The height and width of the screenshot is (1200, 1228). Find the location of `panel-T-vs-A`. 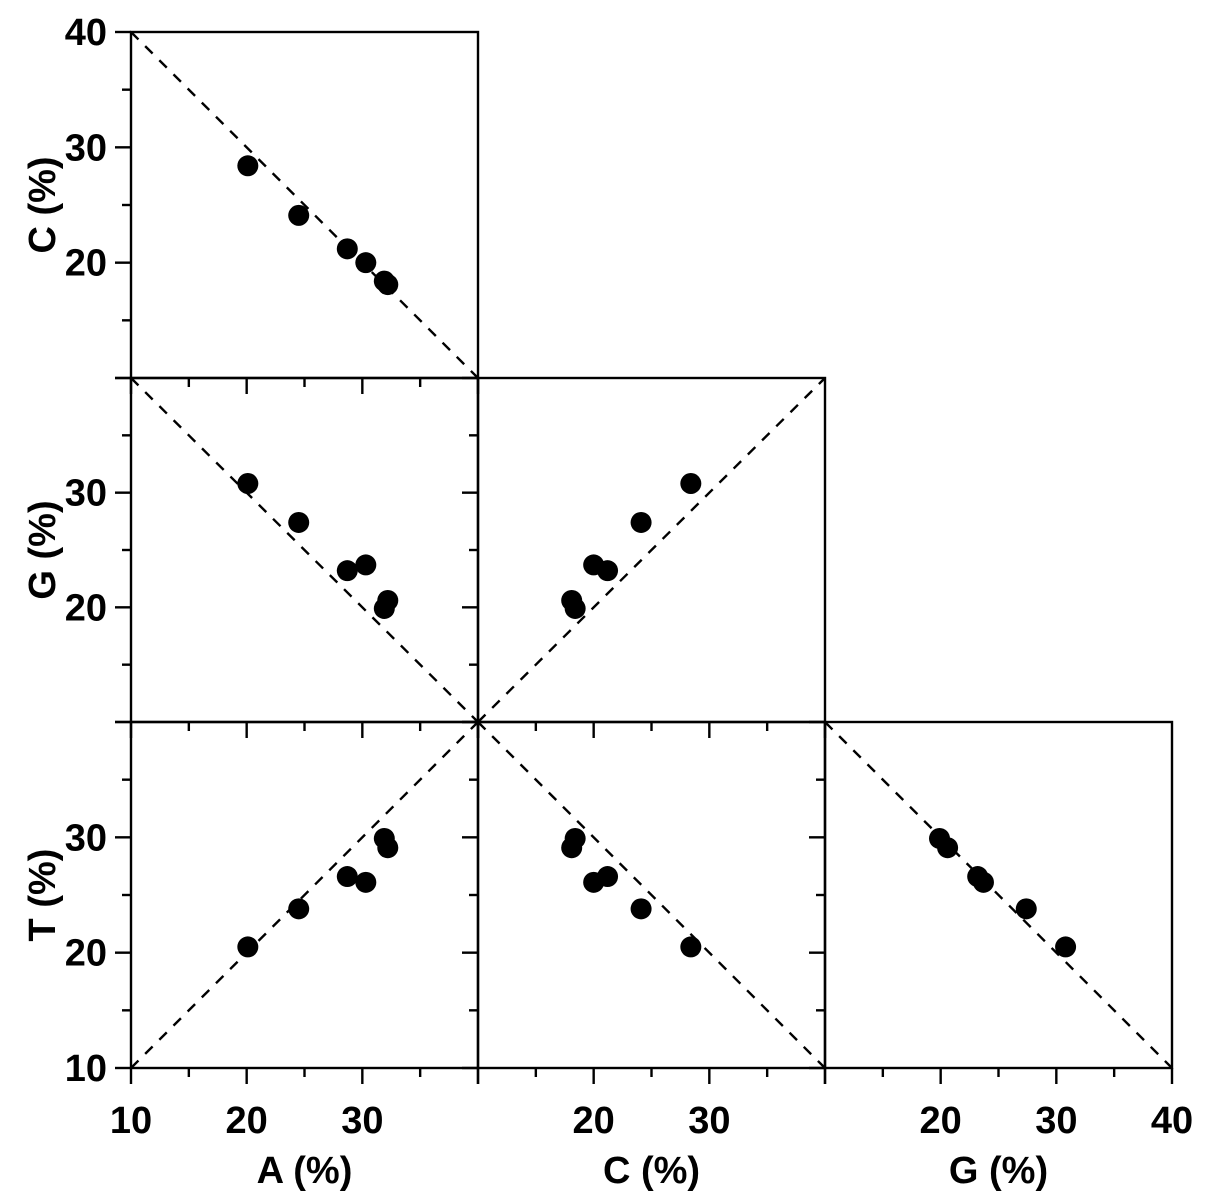

panel-T-vs-A is located at coordinates (297, 902).